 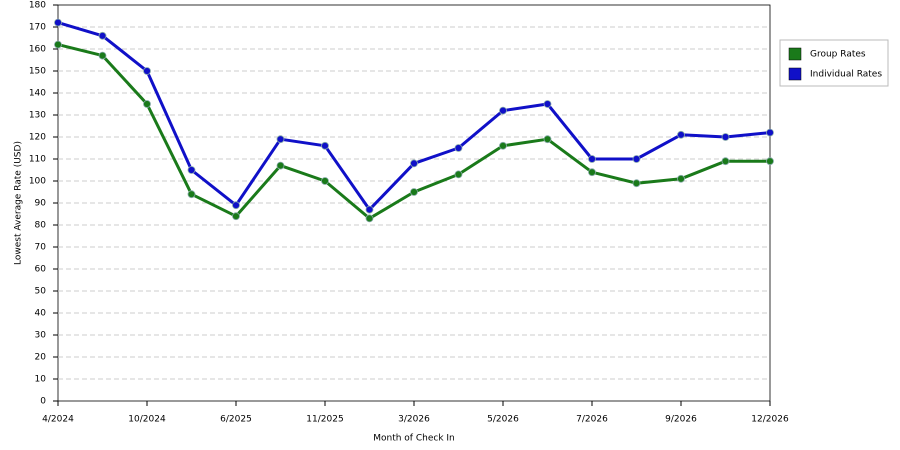 What do you see at coordinates (37, 94) in the screenshot?
I see `y-tick-label: 140` at bounding box center [37, 94].